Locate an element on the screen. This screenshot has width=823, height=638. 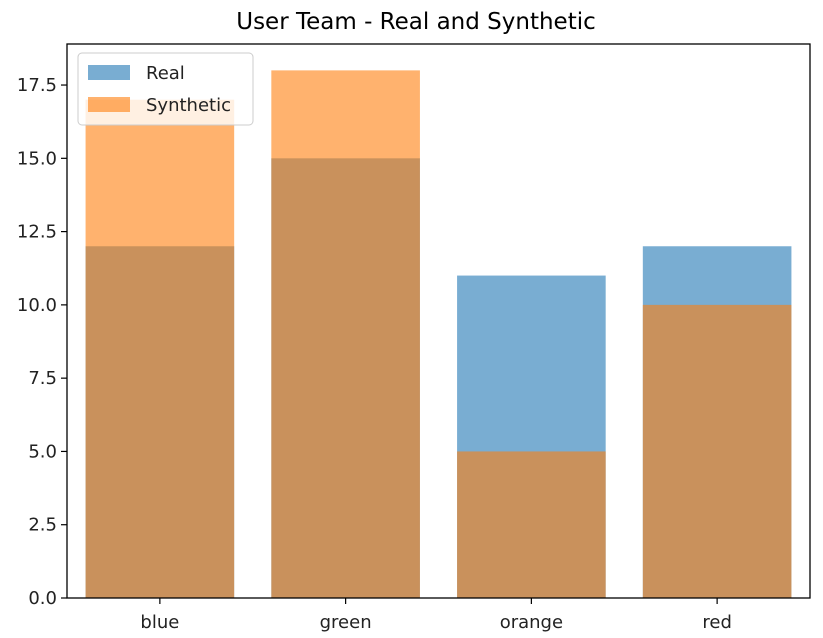
y-tick-label: 7.5 is located at coordinates (42, 378).